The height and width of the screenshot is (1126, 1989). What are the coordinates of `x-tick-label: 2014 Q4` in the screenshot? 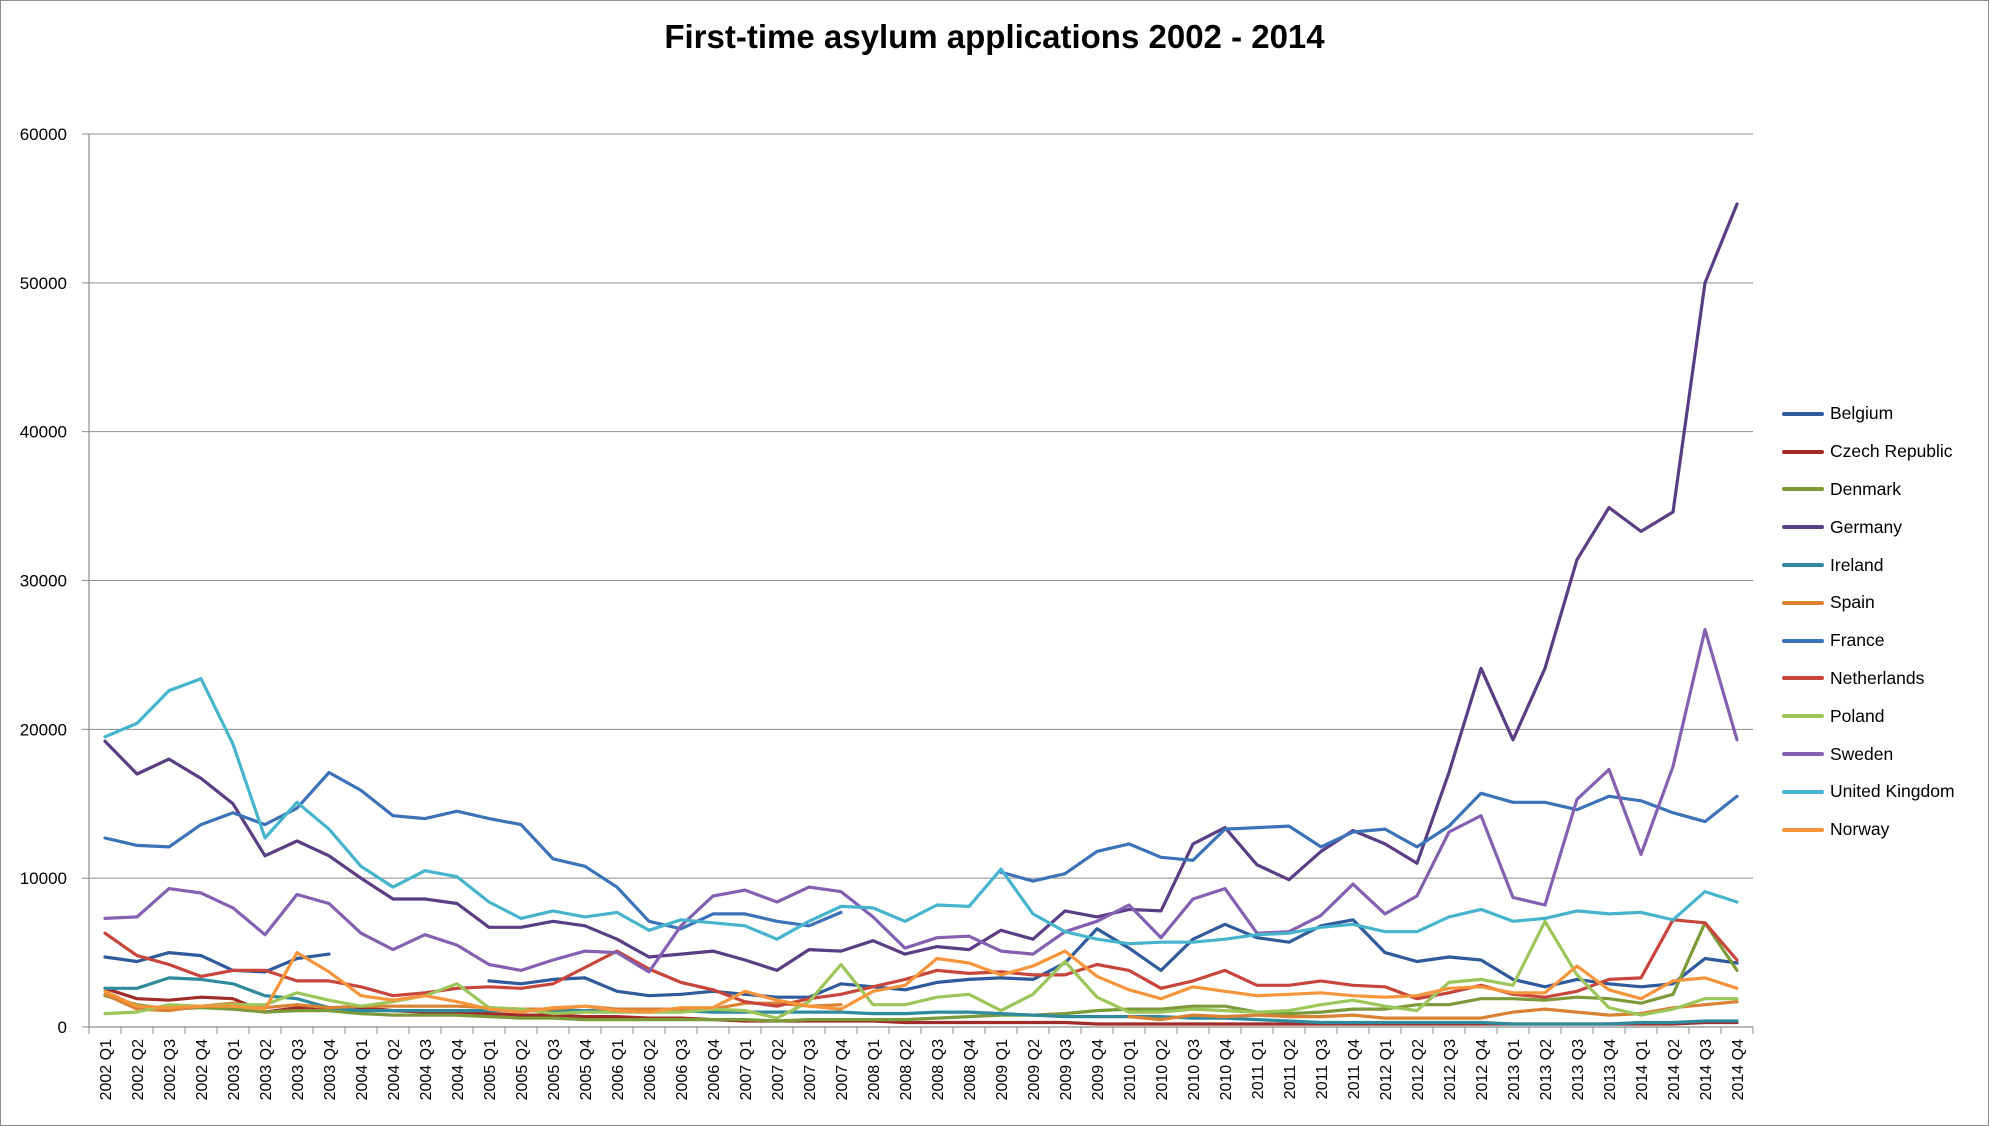 It's located at (1738, 1069).